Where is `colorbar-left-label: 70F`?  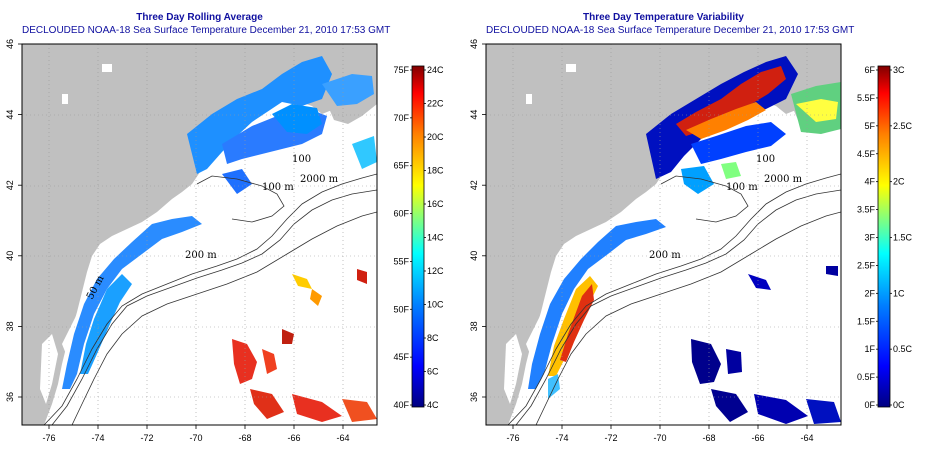 colorbar-left-label: 70F is located at coordinates (401, 118).